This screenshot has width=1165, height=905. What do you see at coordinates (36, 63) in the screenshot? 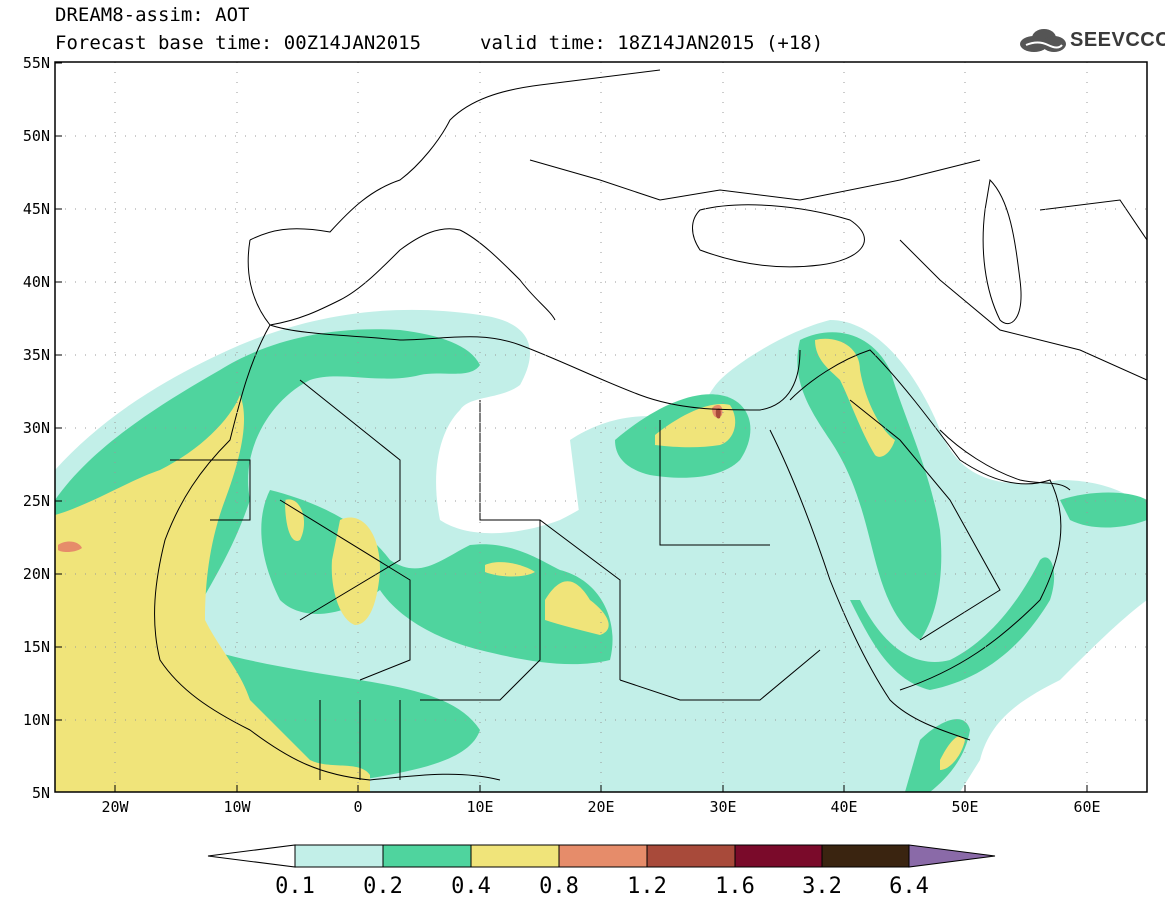
I see `lat-label: 55N` at bounding box center [36, 63].